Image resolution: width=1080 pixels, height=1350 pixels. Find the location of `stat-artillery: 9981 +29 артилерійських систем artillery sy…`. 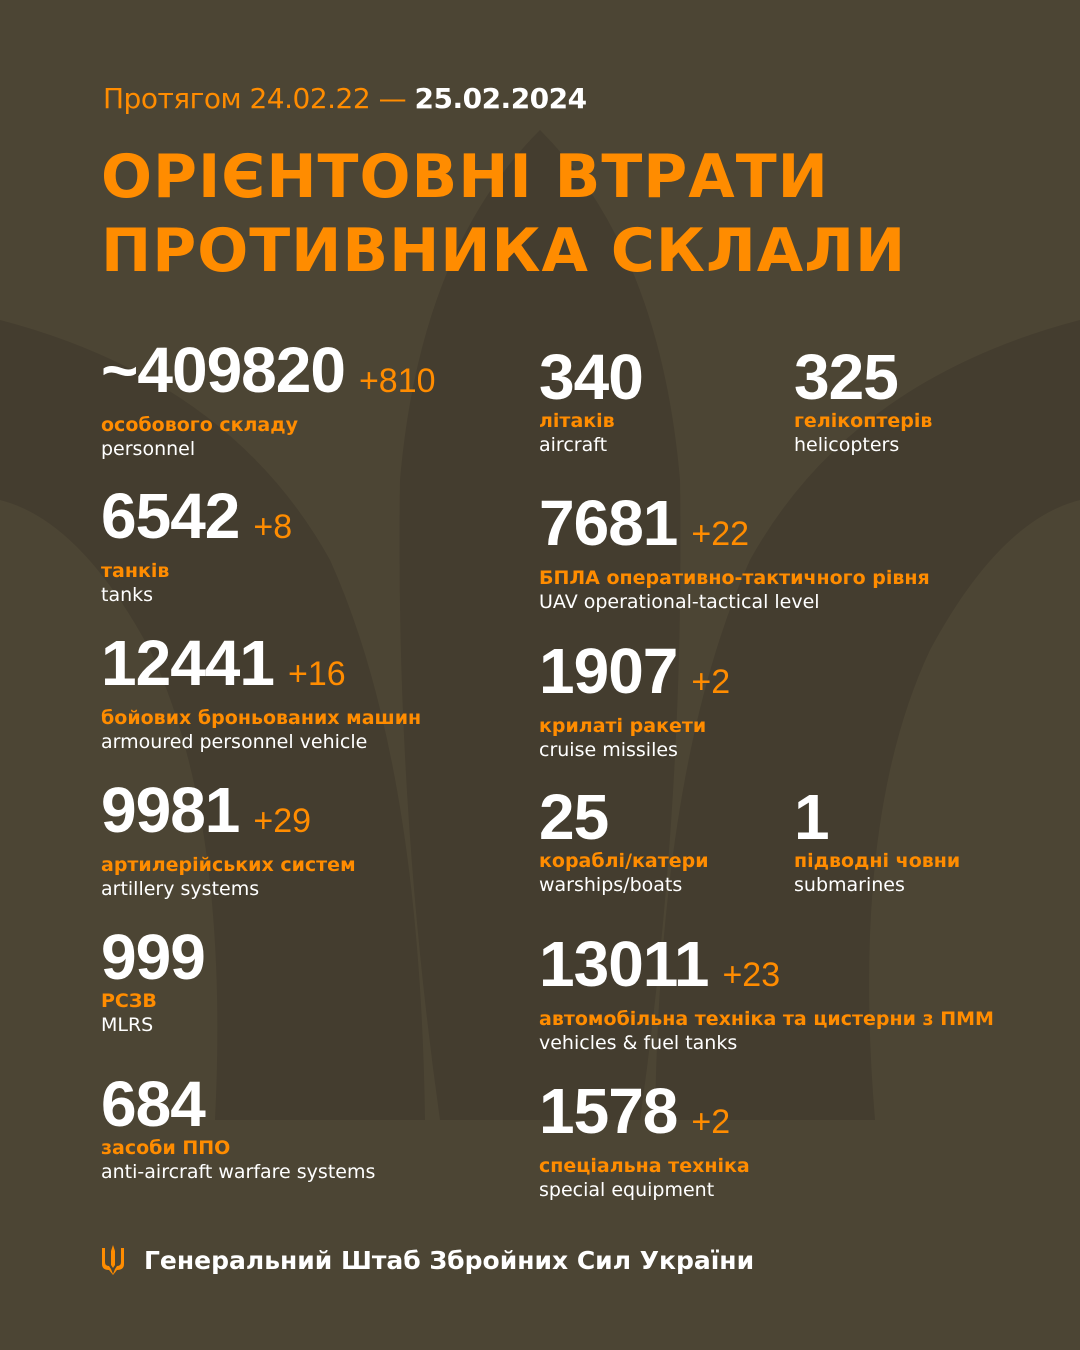

stat-artillery: 9981 +29 артилерійських систем artillery sy… is located at coordinates (228, 839).